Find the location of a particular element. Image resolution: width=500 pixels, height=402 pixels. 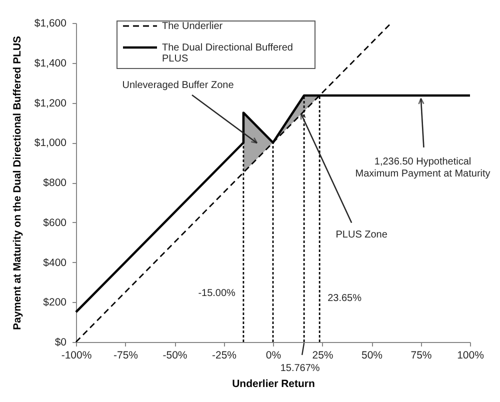

ref-line-label: 15.767% is located at coordinates (300, 368).